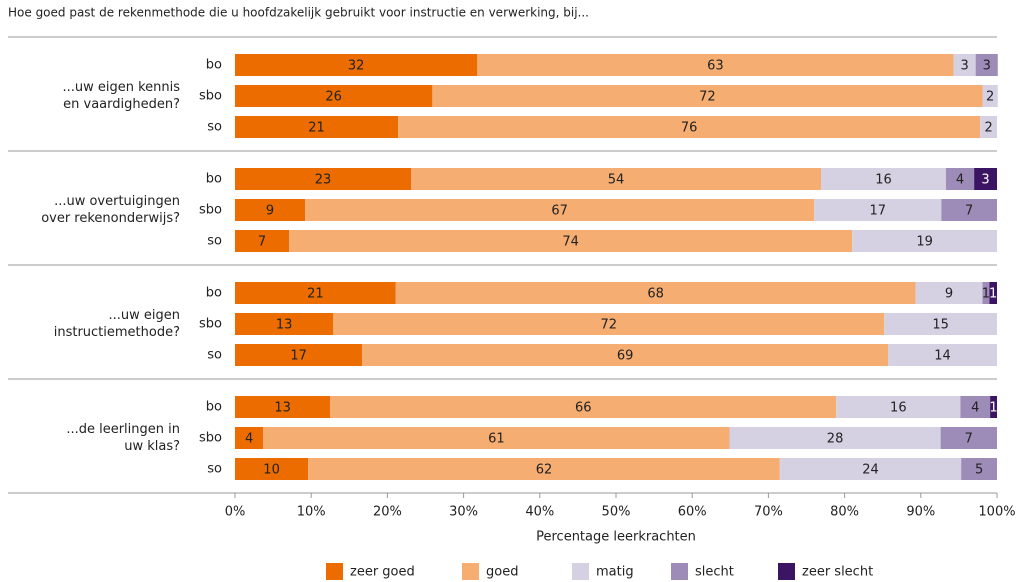 The width and height of the screenshot is (1023, 582). Describe the element at coordinates (463, 512) in the screenshot. I see `x-tick-label: 30%` at that location.